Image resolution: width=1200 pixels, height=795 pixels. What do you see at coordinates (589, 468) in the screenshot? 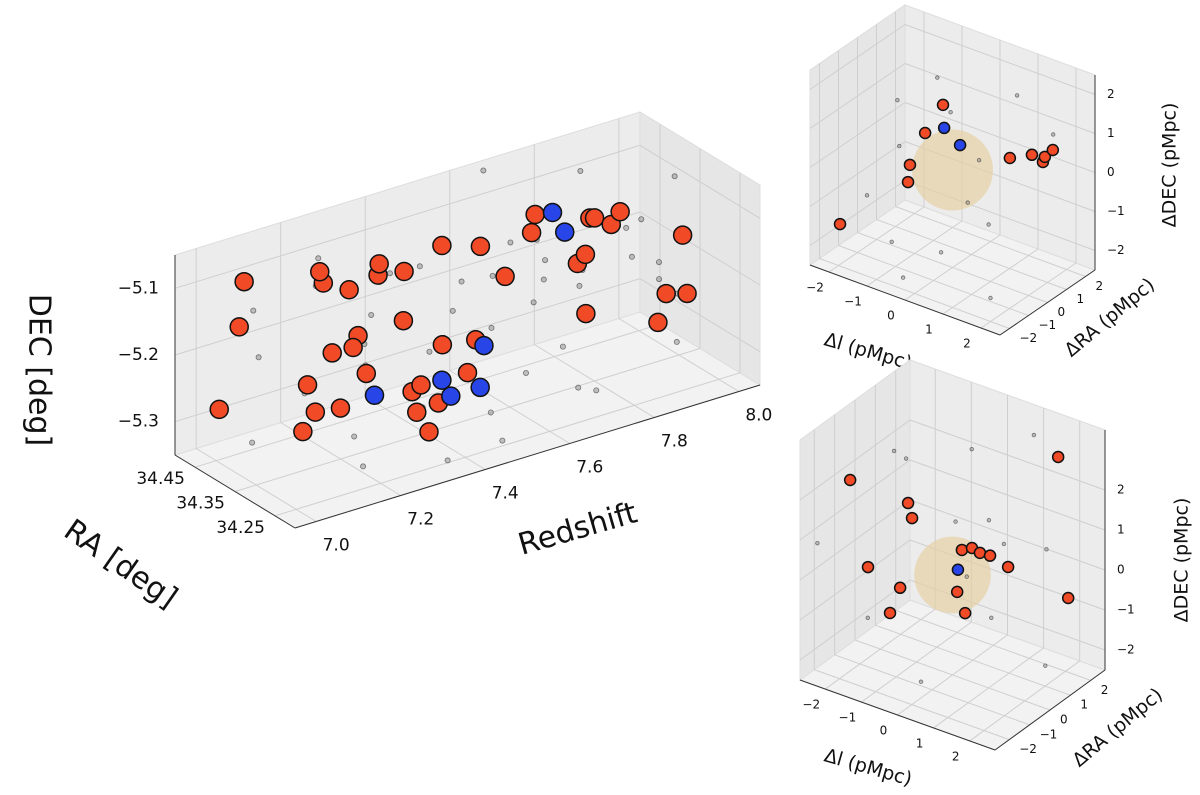
I see `x-tick-label: 7.6` at bounding box center [589, 468].